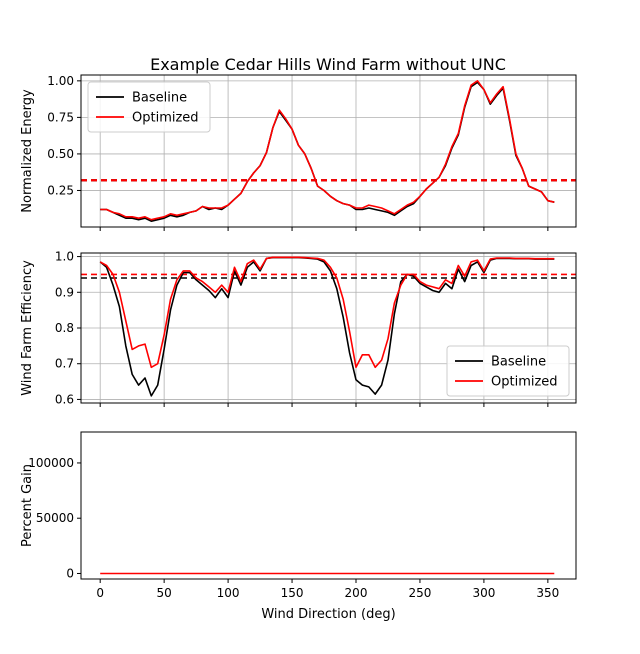 The height and width of the screenshot is (654, 640). Describe the element at coordinates (64, 364) in the screenshot. I see `y-tick-label: 0.7` at that location.